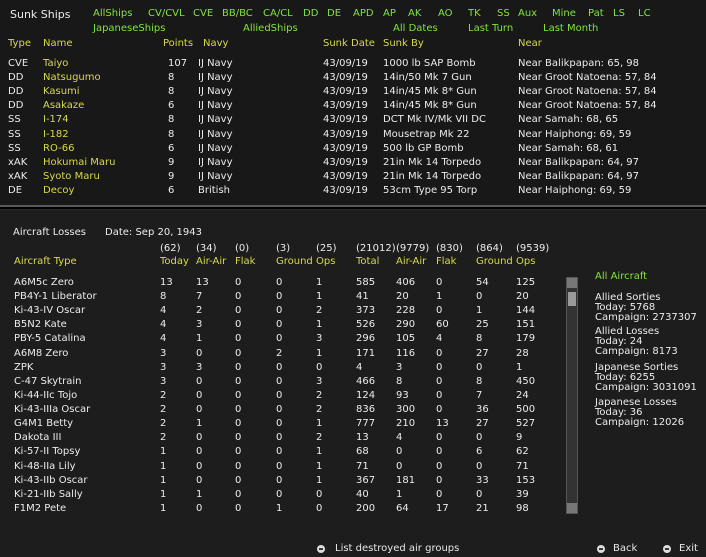  What do you see at coordinates (415, 13) in the screenshot?
I see `ship-filter-9: AK` at bounding box center [415, 13].